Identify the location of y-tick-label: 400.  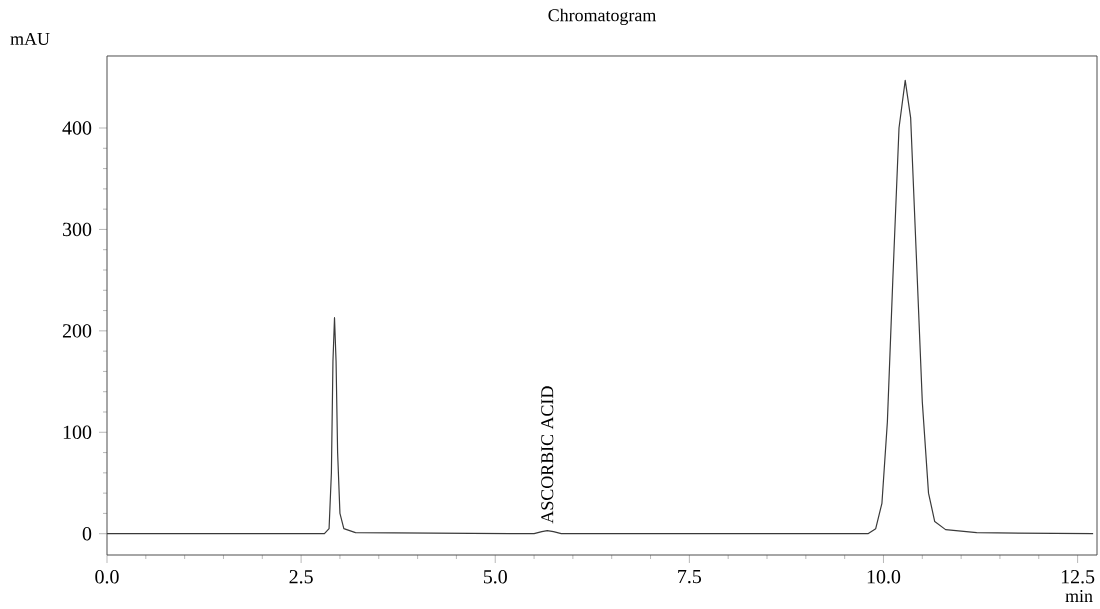
(77, 128).